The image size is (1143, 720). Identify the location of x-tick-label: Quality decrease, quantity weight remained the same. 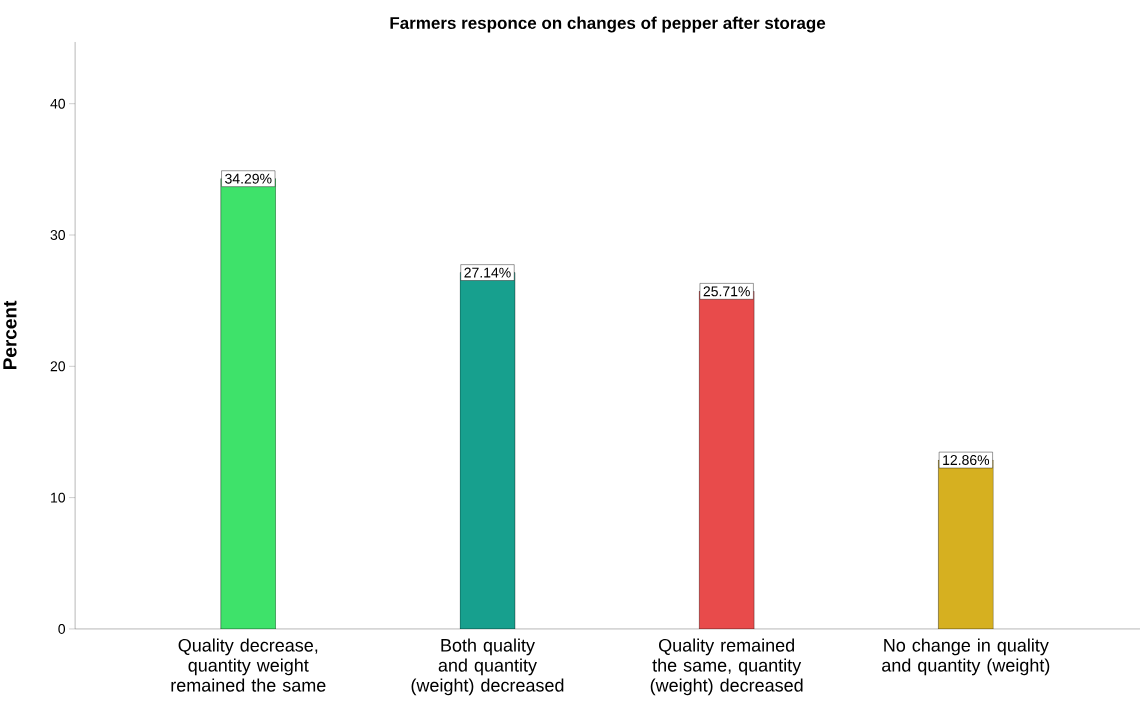
(248, 665).